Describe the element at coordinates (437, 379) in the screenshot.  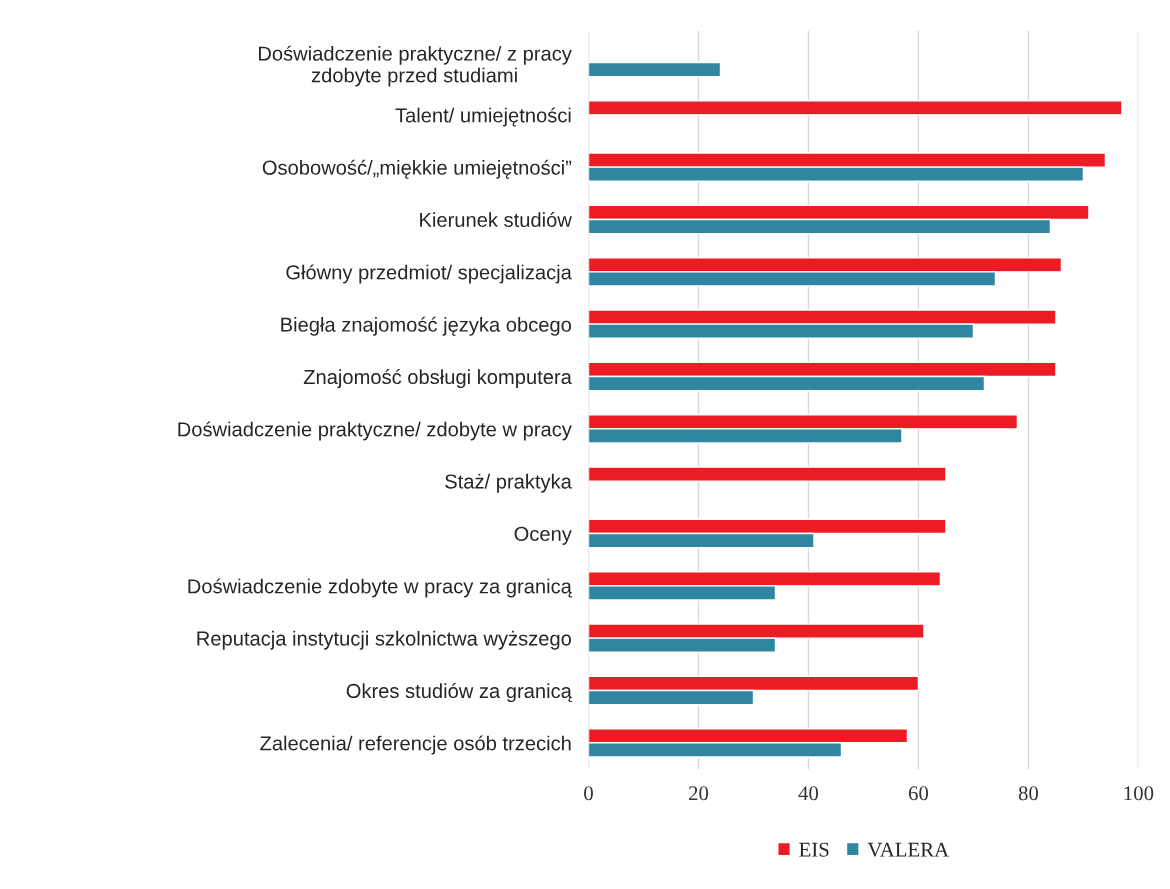
I see `y-tick-label: Znajomość obsługi komputera` at that location.